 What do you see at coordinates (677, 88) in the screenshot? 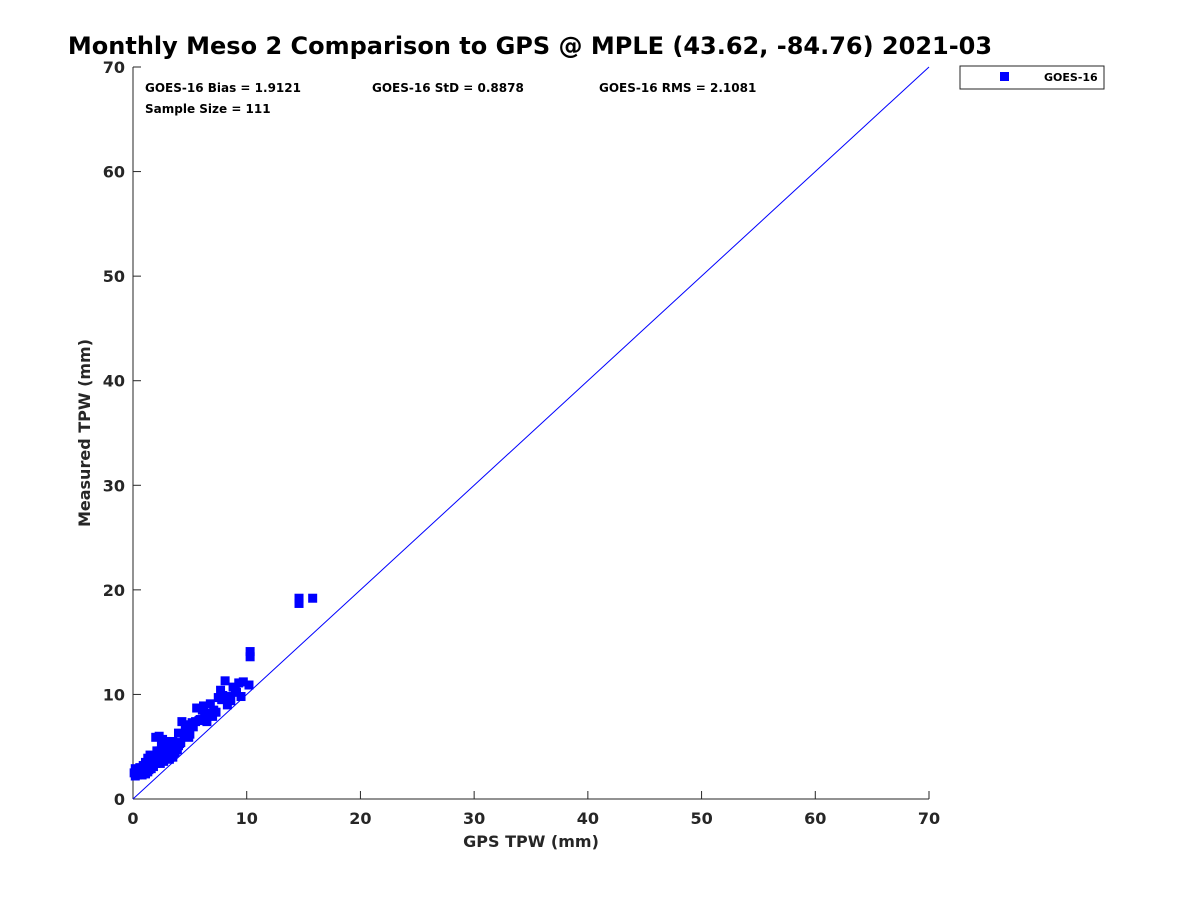
I see `rms-stat: GOES-16 RMS = 2.1081` at bounding box center [677, 88].